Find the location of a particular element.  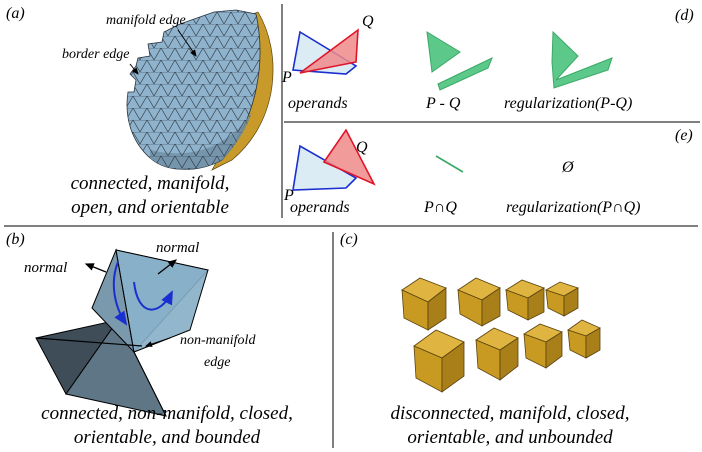

border-edge-pointer is located at coordinates (134, 69).